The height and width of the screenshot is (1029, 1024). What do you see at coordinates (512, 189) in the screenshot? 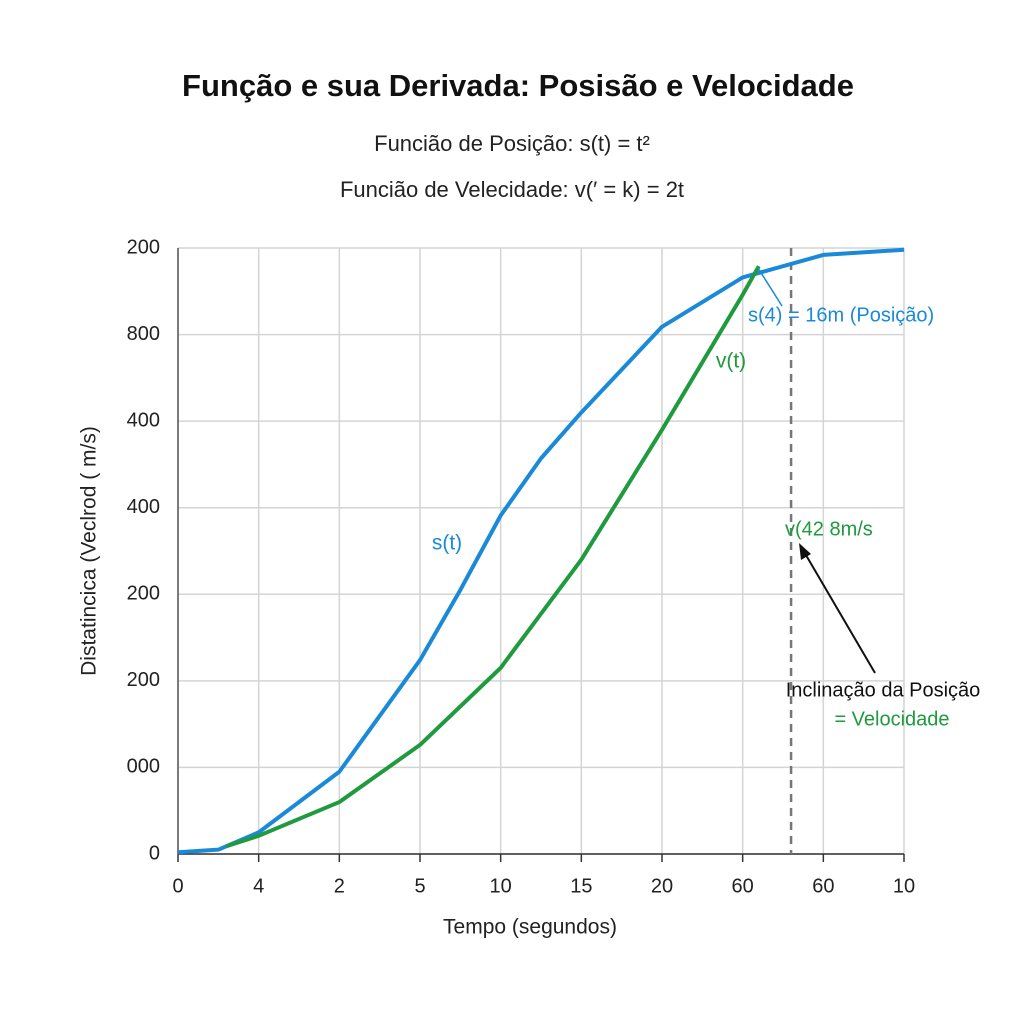
I see `subtitle: Funcião de Velecidade: v(′ = k) = 2t` at bounding box center [512, 189].